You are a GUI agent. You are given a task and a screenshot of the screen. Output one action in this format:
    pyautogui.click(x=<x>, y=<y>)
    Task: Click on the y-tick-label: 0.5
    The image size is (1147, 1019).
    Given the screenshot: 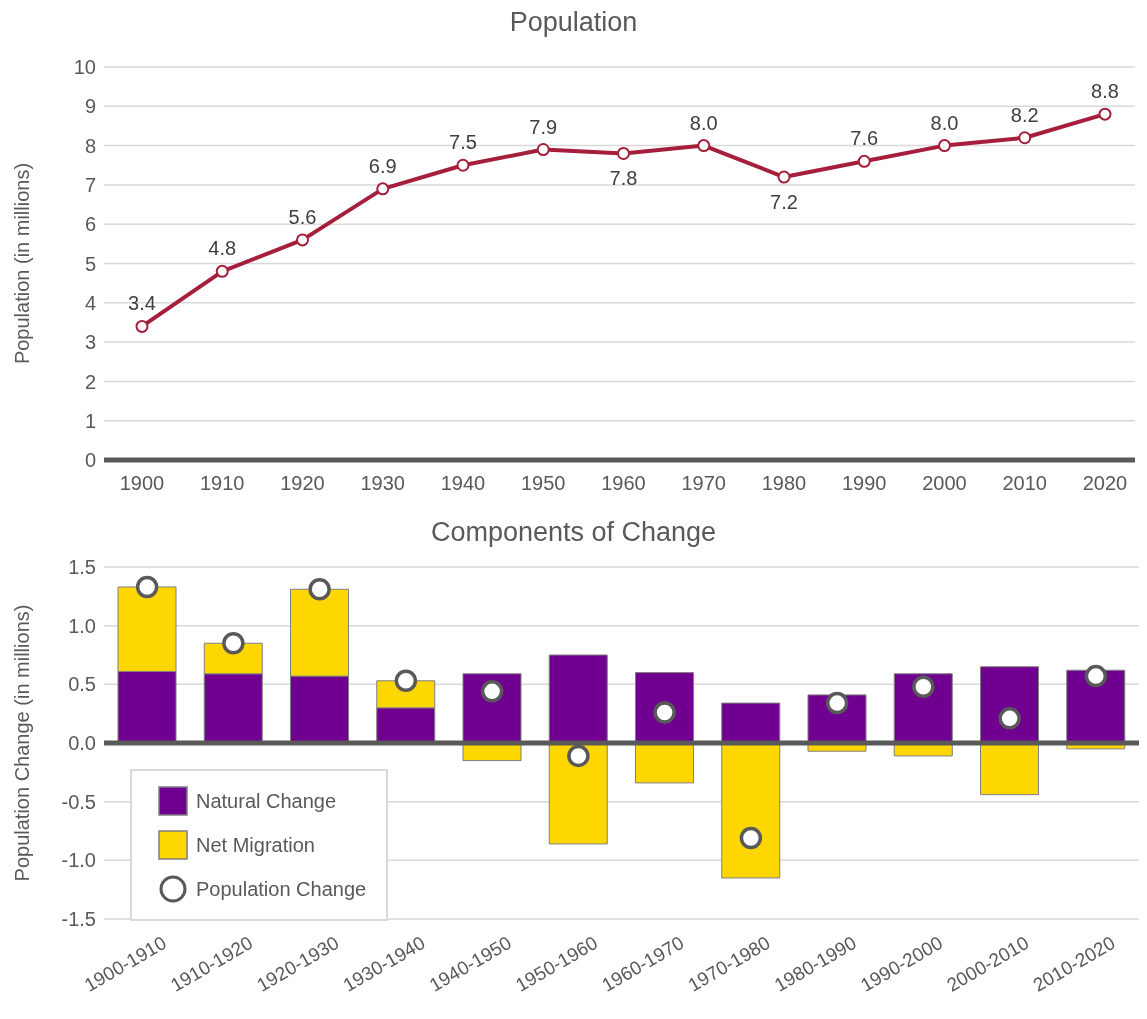 What is the action you would take?
    pyautogui.click(x=82, y=684)
    